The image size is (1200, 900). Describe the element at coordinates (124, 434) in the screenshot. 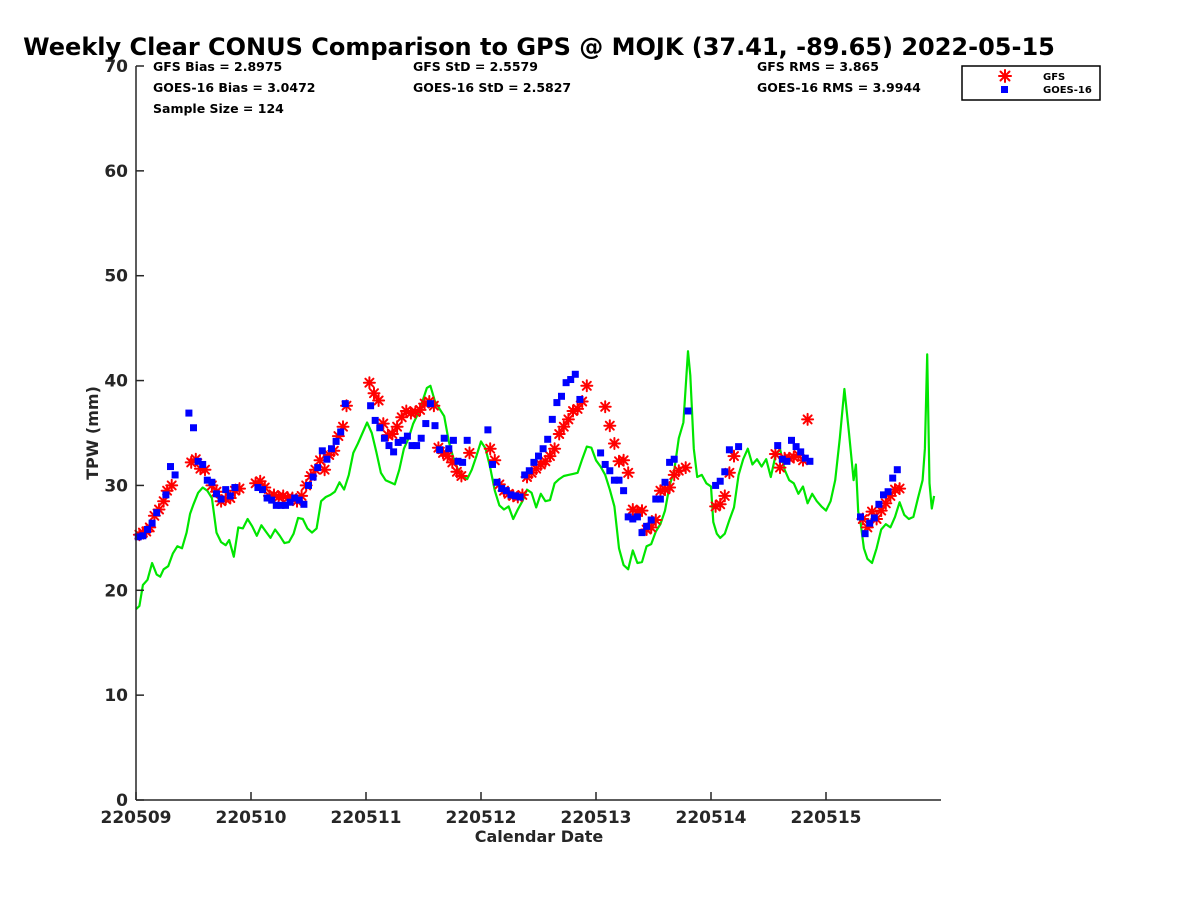

I see `y-ticks: 0 10 20 30 40 50 60 70` at that location.